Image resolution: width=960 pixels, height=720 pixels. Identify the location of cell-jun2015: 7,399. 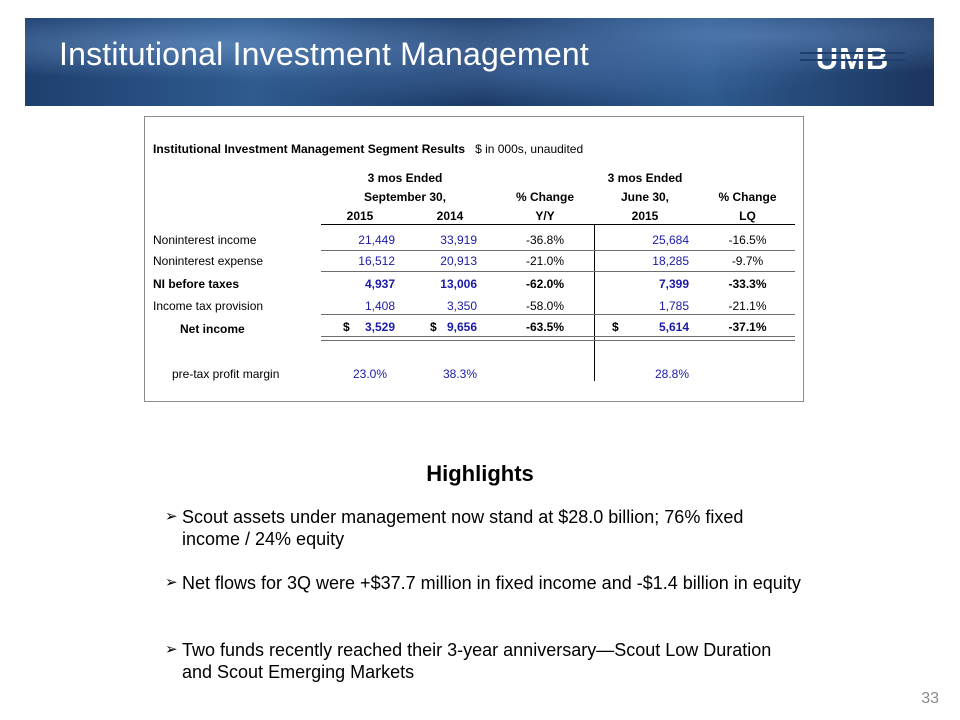
(673, 284).